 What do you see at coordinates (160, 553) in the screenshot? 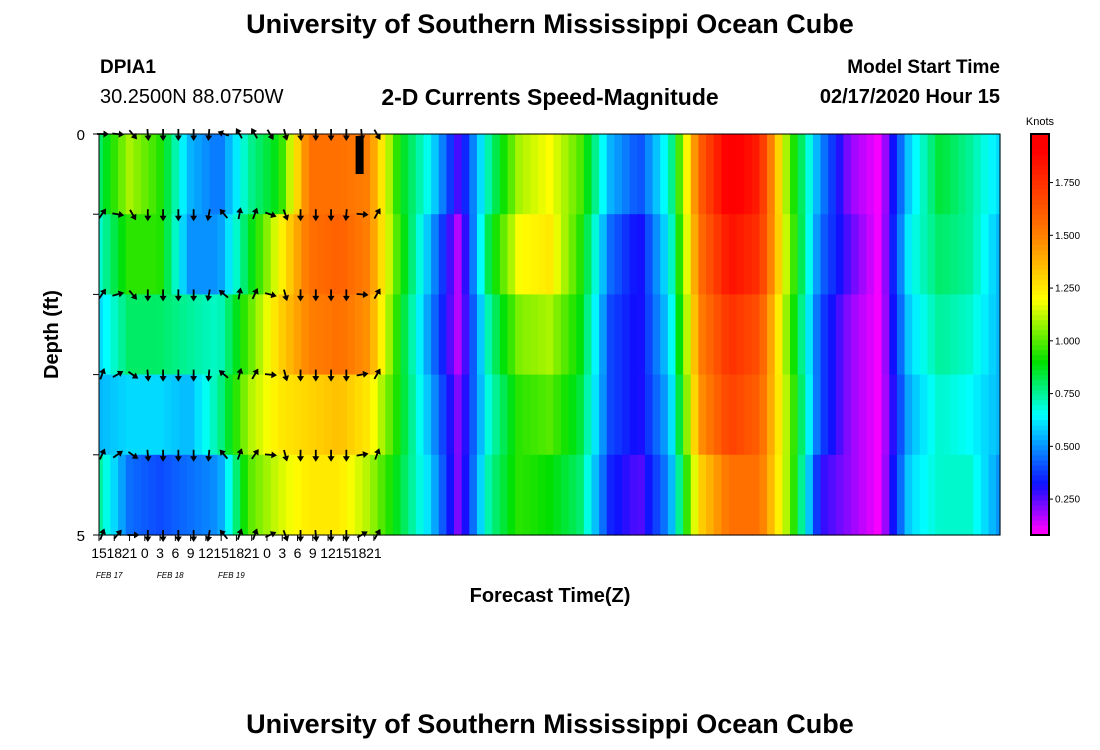
I see `x-tick-label: 3` at bounding box center [160, 553].